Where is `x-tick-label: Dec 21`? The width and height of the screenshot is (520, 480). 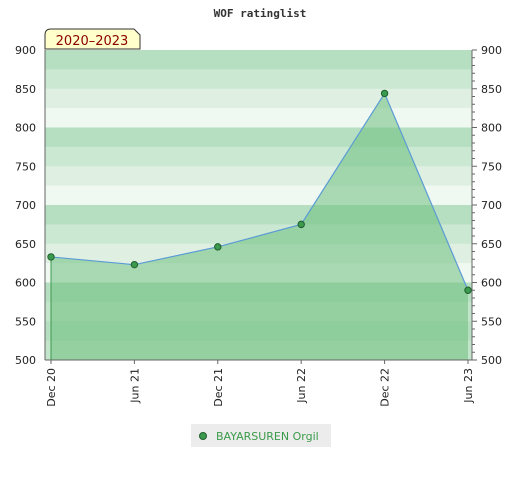 x-tick-label: Dec 21 is located at coordinates (218, 387).